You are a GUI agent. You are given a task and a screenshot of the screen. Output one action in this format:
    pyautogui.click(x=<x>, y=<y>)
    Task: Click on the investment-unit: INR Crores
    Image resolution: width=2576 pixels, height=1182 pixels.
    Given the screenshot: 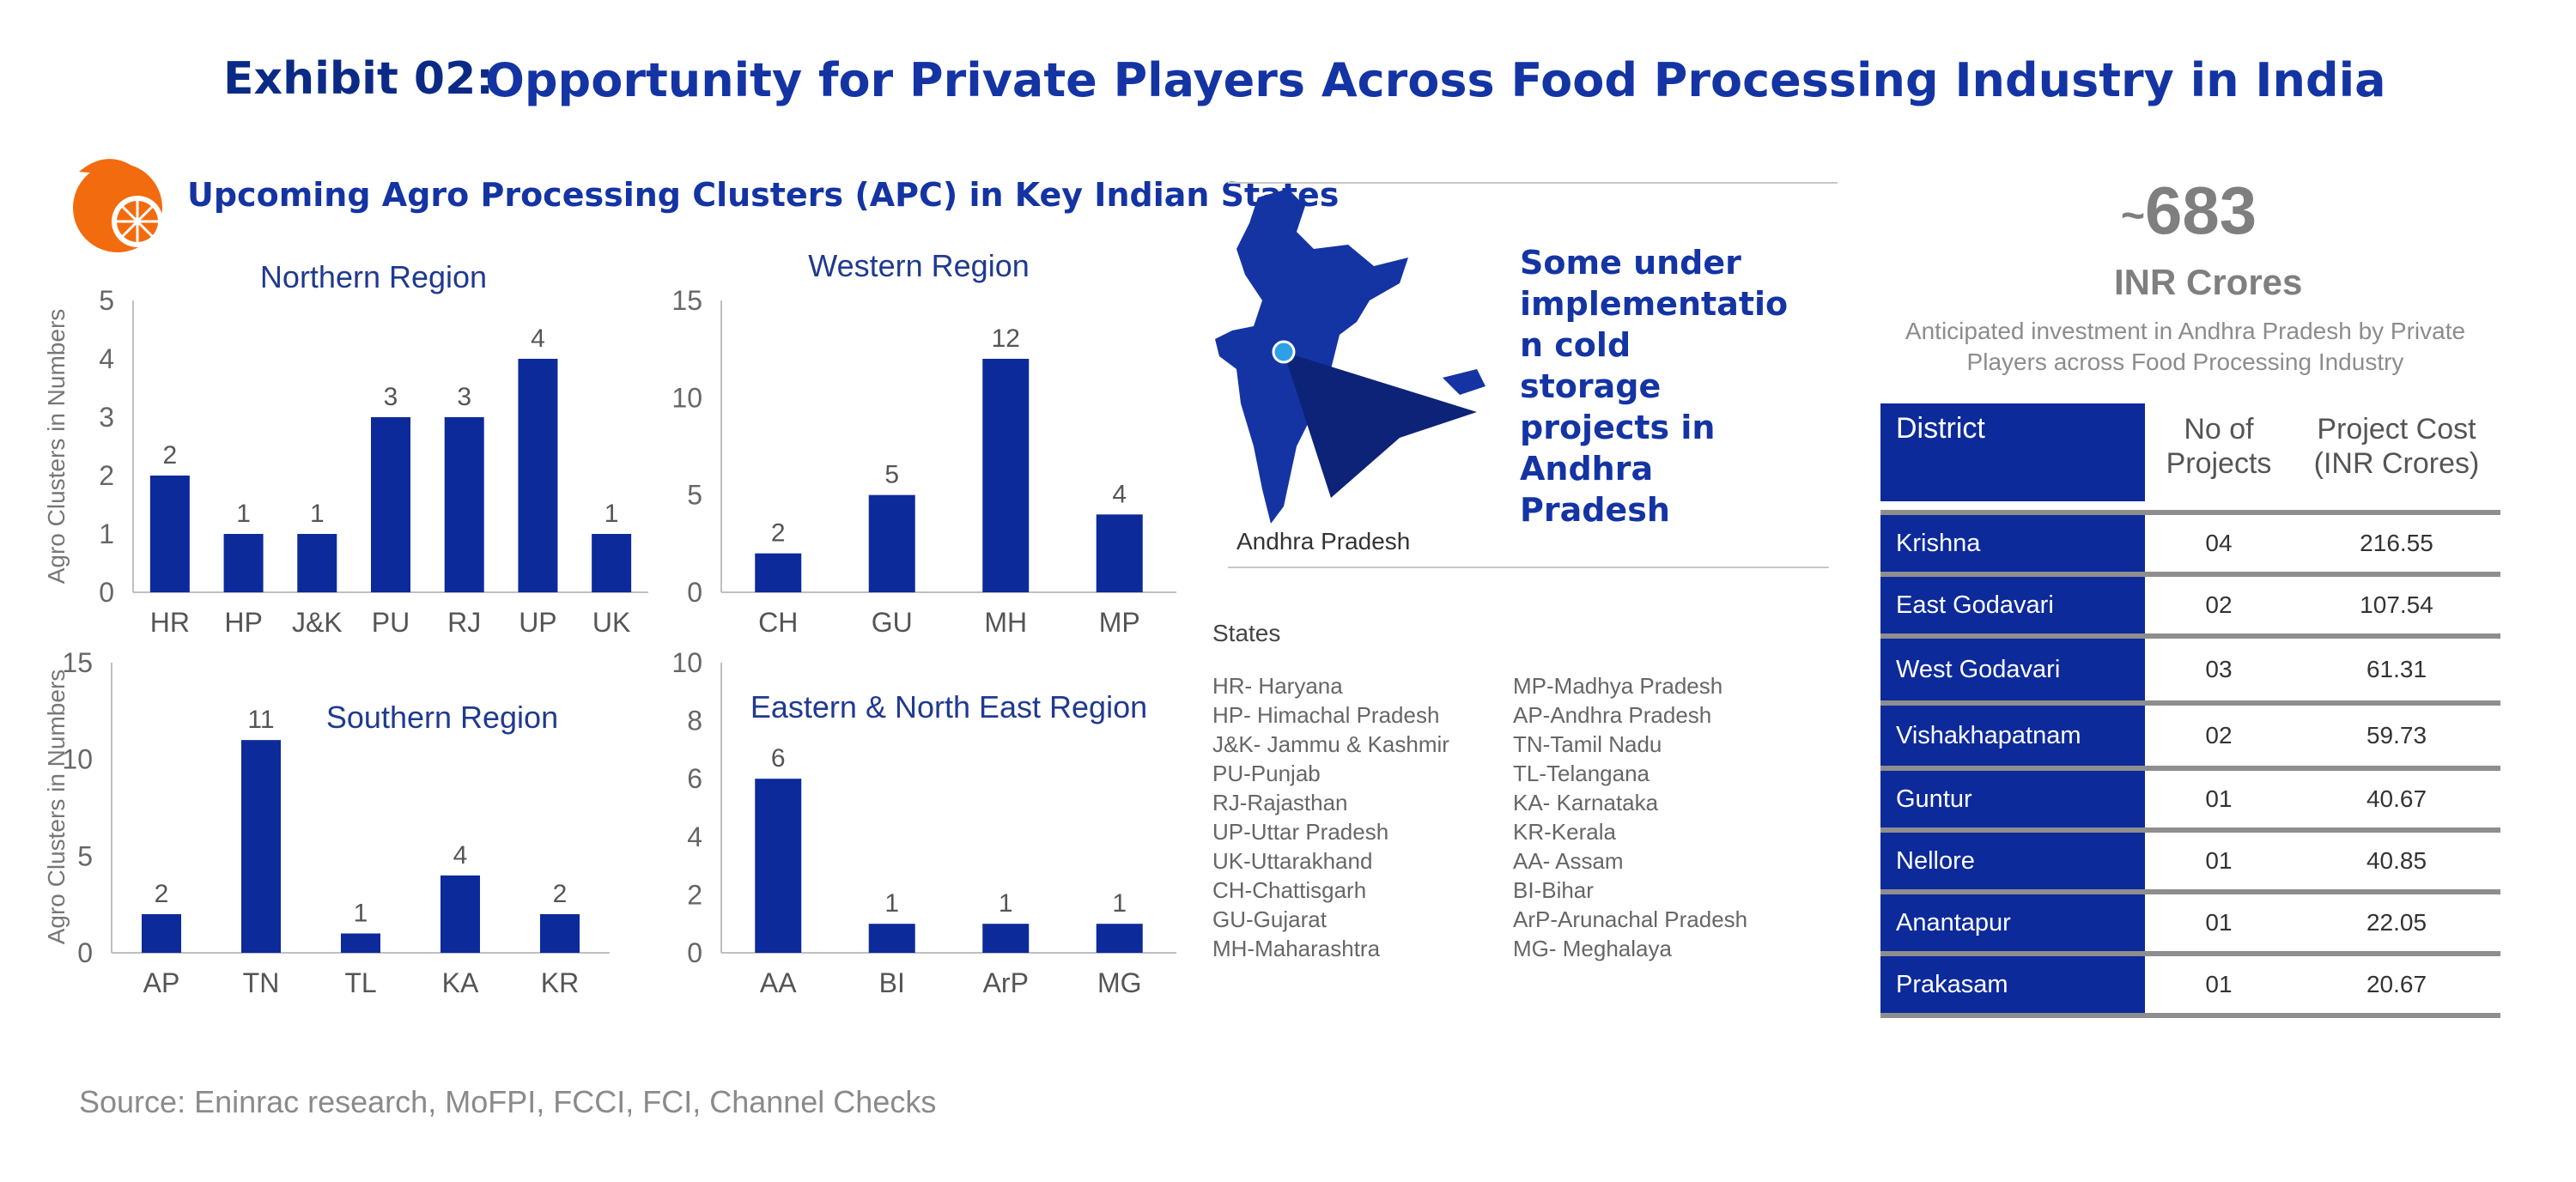 What is the action you would take?
    pyautogui.click(x=2208, y=282)
    